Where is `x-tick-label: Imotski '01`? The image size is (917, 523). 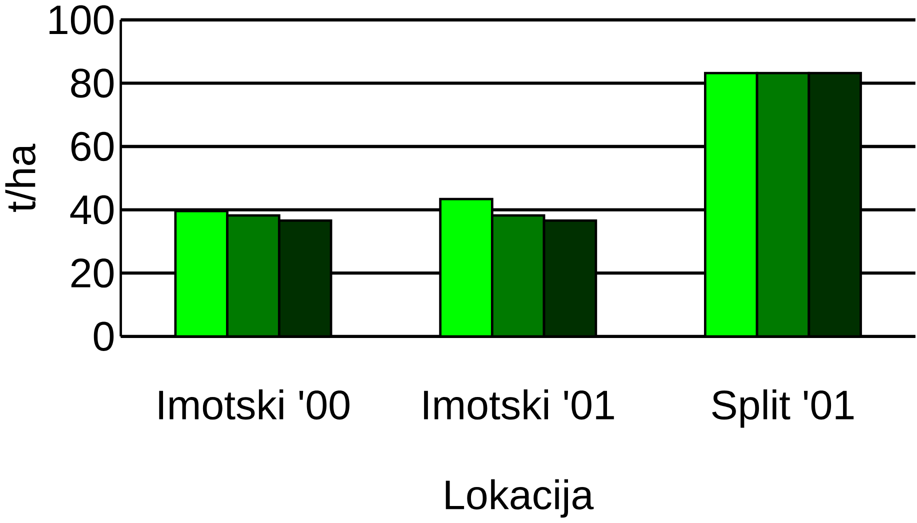
x-tick-label: Imotski '01 is located at coordinates (519, 404).